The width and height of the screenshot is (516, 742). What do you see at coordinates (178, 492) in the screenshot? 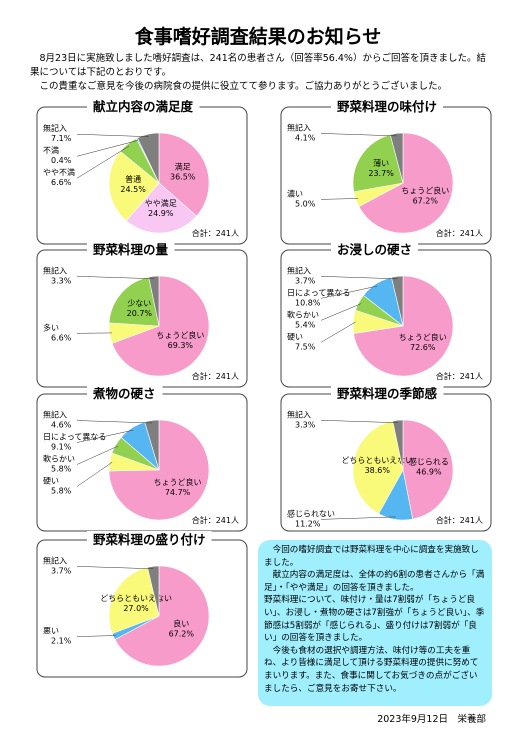
I see `slice-value-label: 74.7%` at bounding box center [178, 492].